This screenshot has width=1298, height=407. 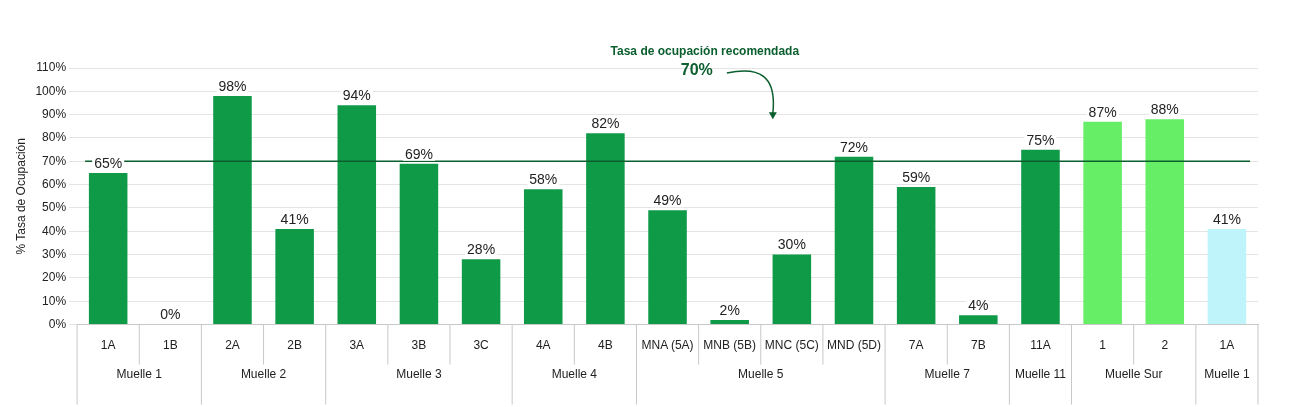 What do you see at coordinates (605, 123) in the screenshot?
I see `data-label: 82%` at bounding box center [605, 123].